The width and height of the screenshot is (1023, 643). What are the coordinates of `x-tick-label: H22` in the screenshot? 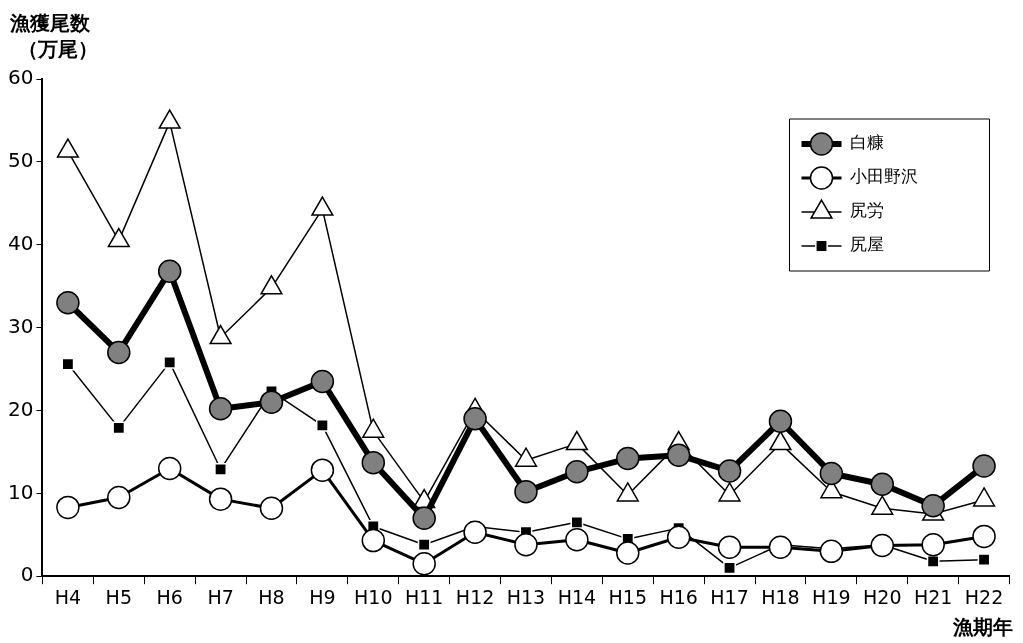 It's located at (984, 596).